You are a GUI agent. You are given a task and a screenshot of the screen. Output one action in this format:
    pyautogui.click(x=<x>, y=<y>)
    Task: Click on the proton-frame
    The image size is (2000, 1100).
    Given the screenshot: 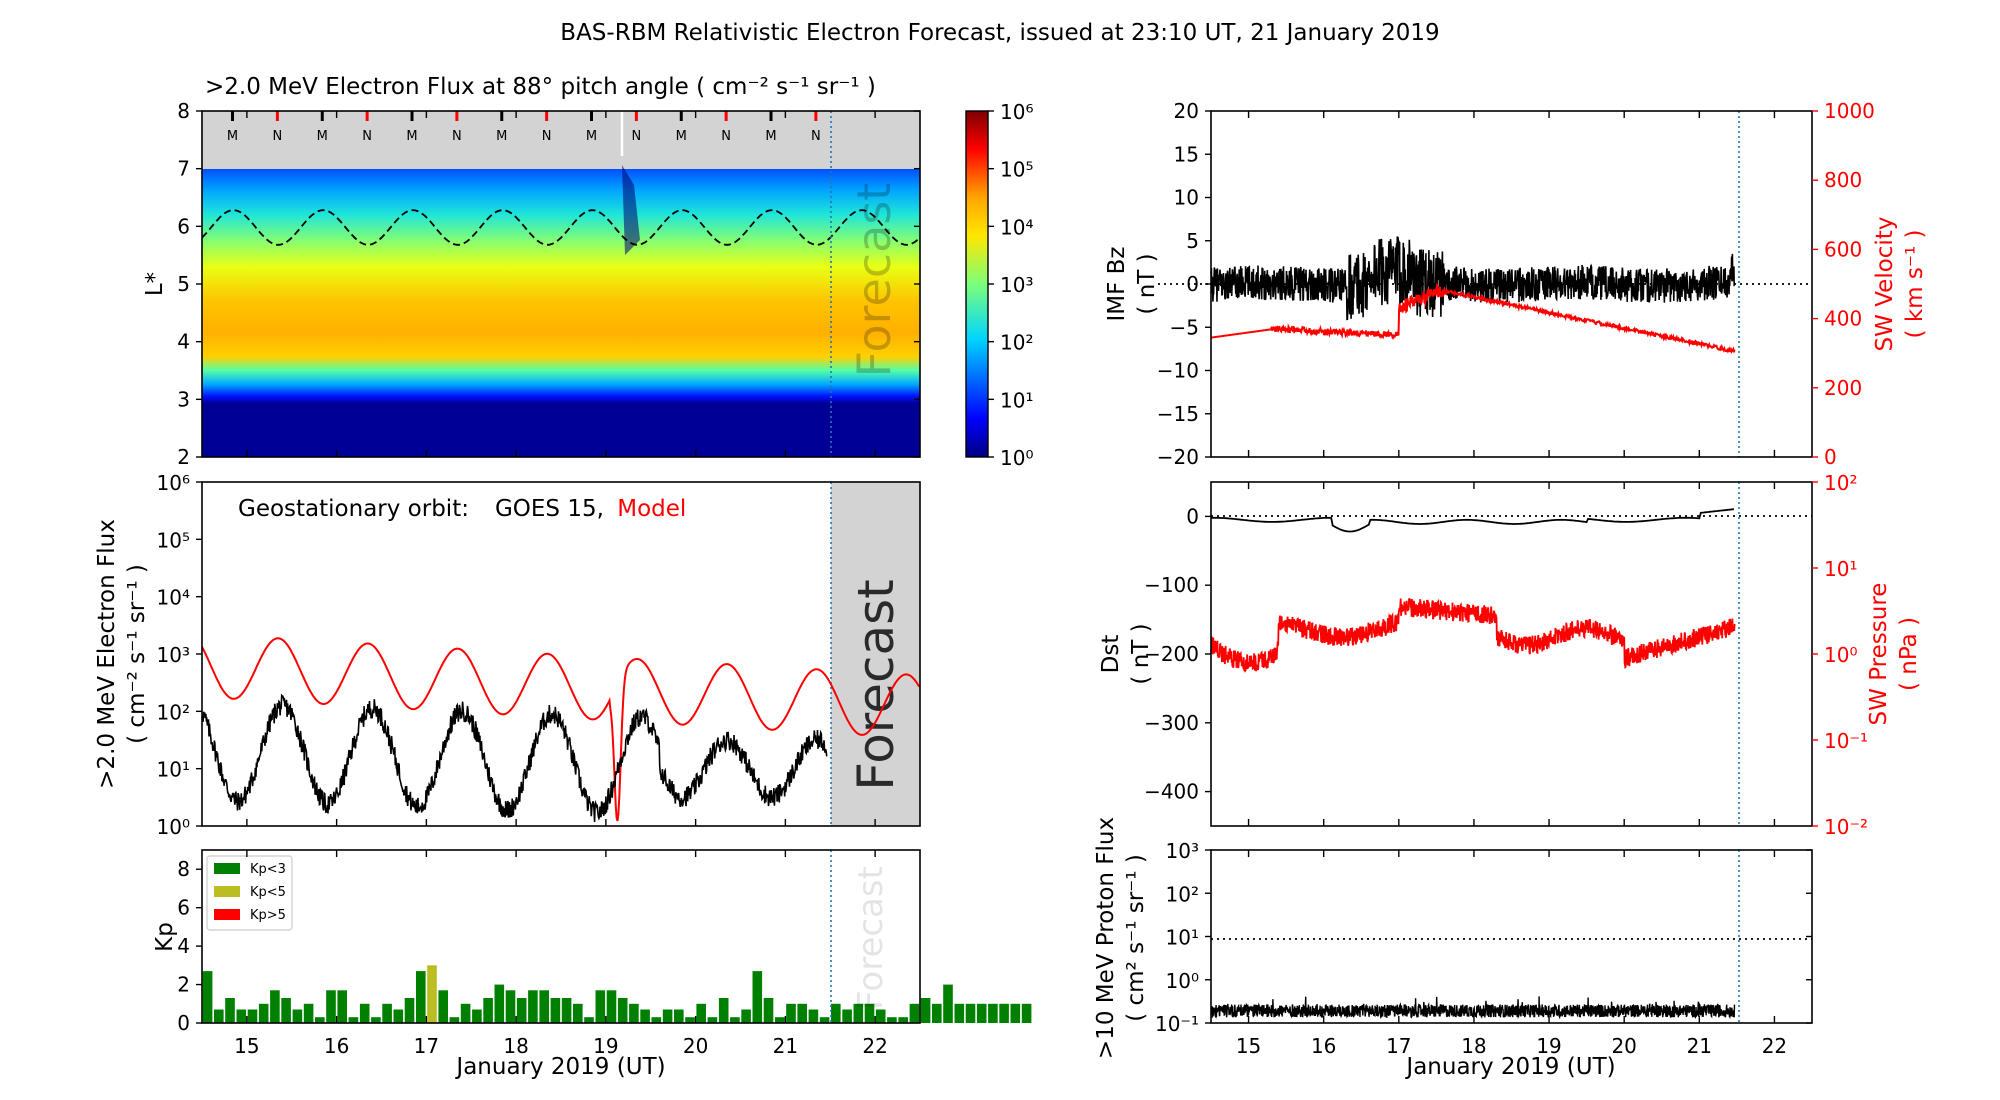 What is the action you would take?
    pyautogui.click(x=1511, y=936)
    